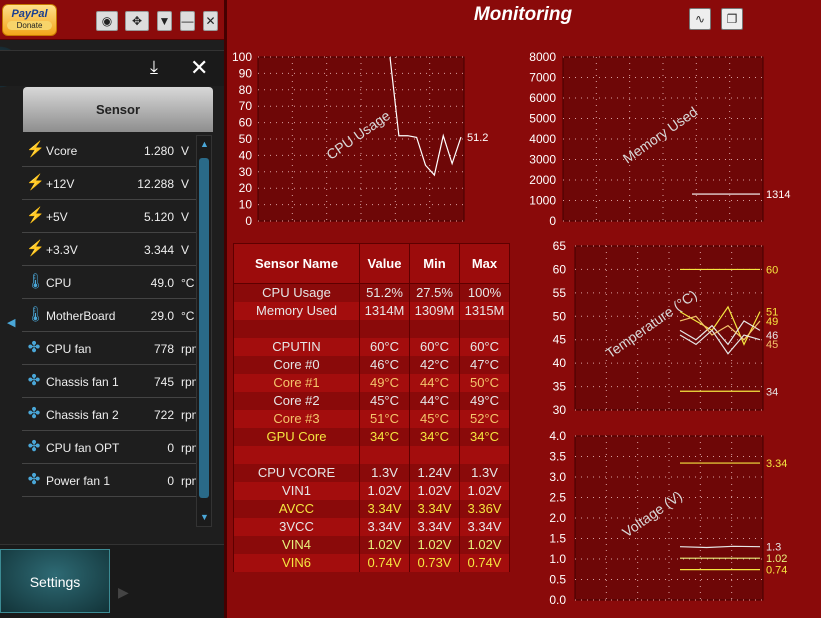 This screenshot has width=821, height=618. Describe the element at coordinates (296, 364) in the screenshot. I see `cell-name: Core #0` at that location.